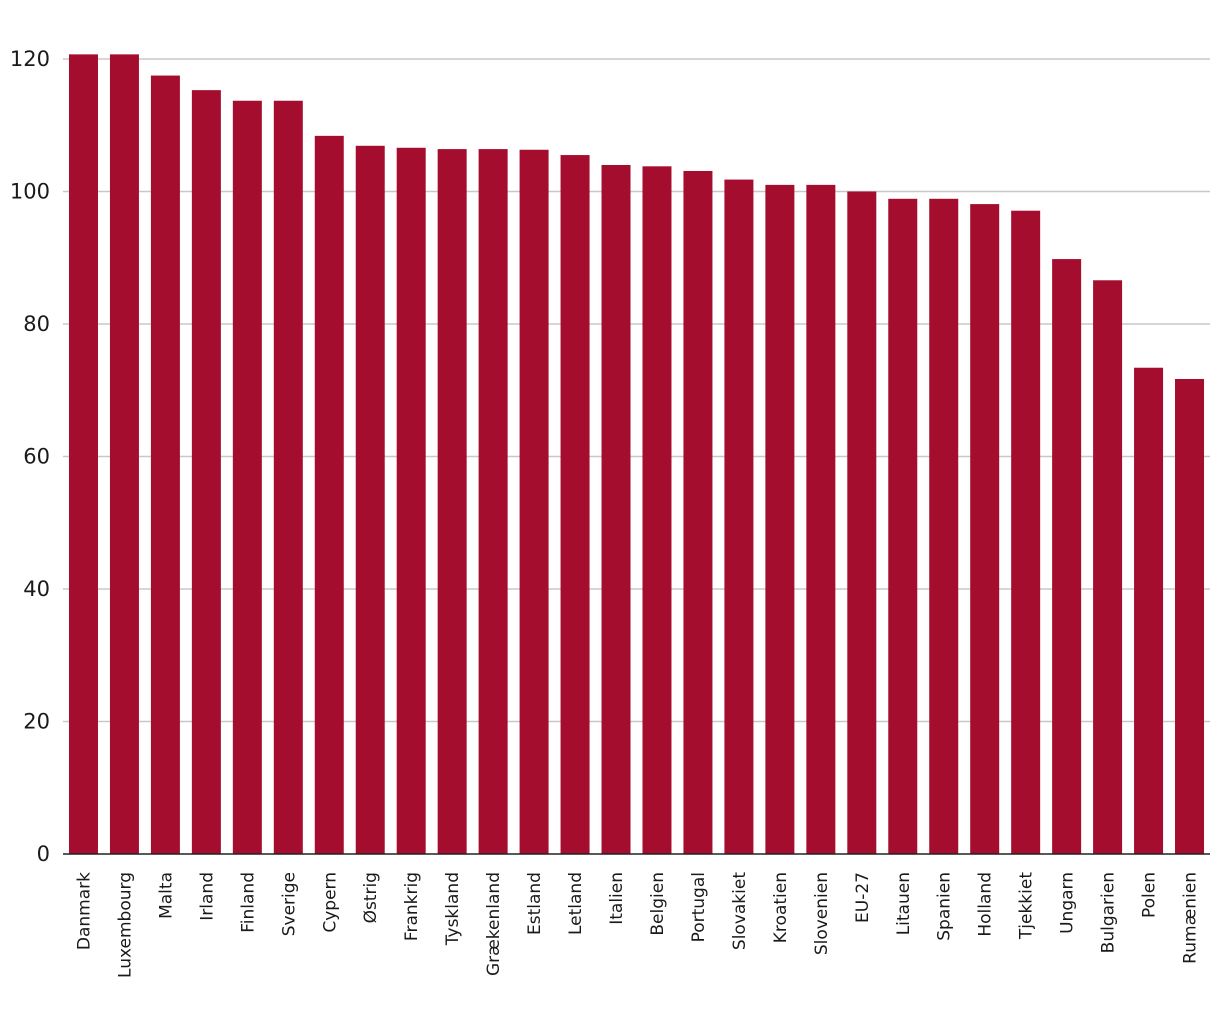 This screenshot has height=1020, width=1220. I want to click on x-tick-label: Rumænien, so click(1191, 918).